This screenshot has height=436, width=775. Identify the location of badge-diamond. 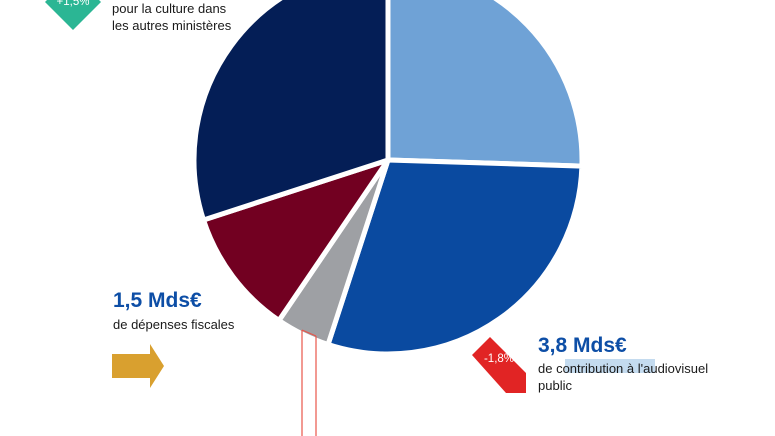
(73, 15).